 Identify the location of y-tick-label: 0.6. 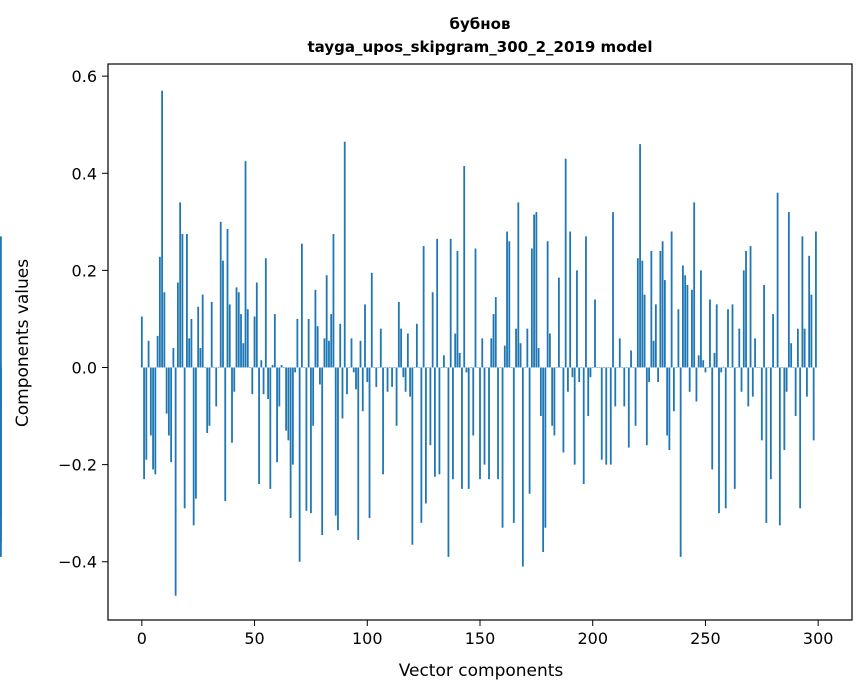
(84, 76).